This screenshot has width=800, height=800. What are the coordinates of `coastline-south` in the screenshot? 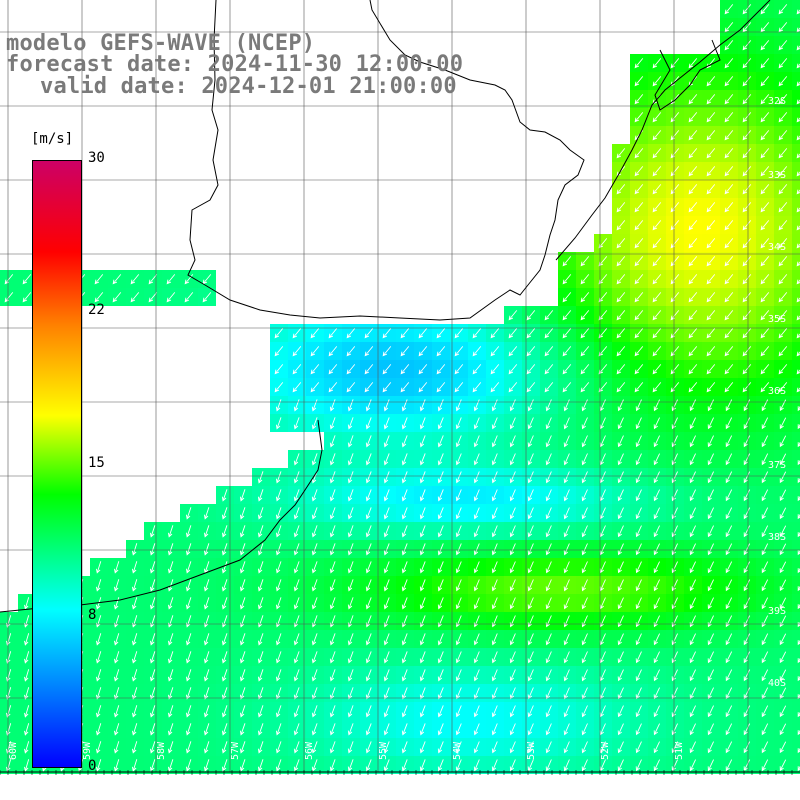 It's located at (663, 130).